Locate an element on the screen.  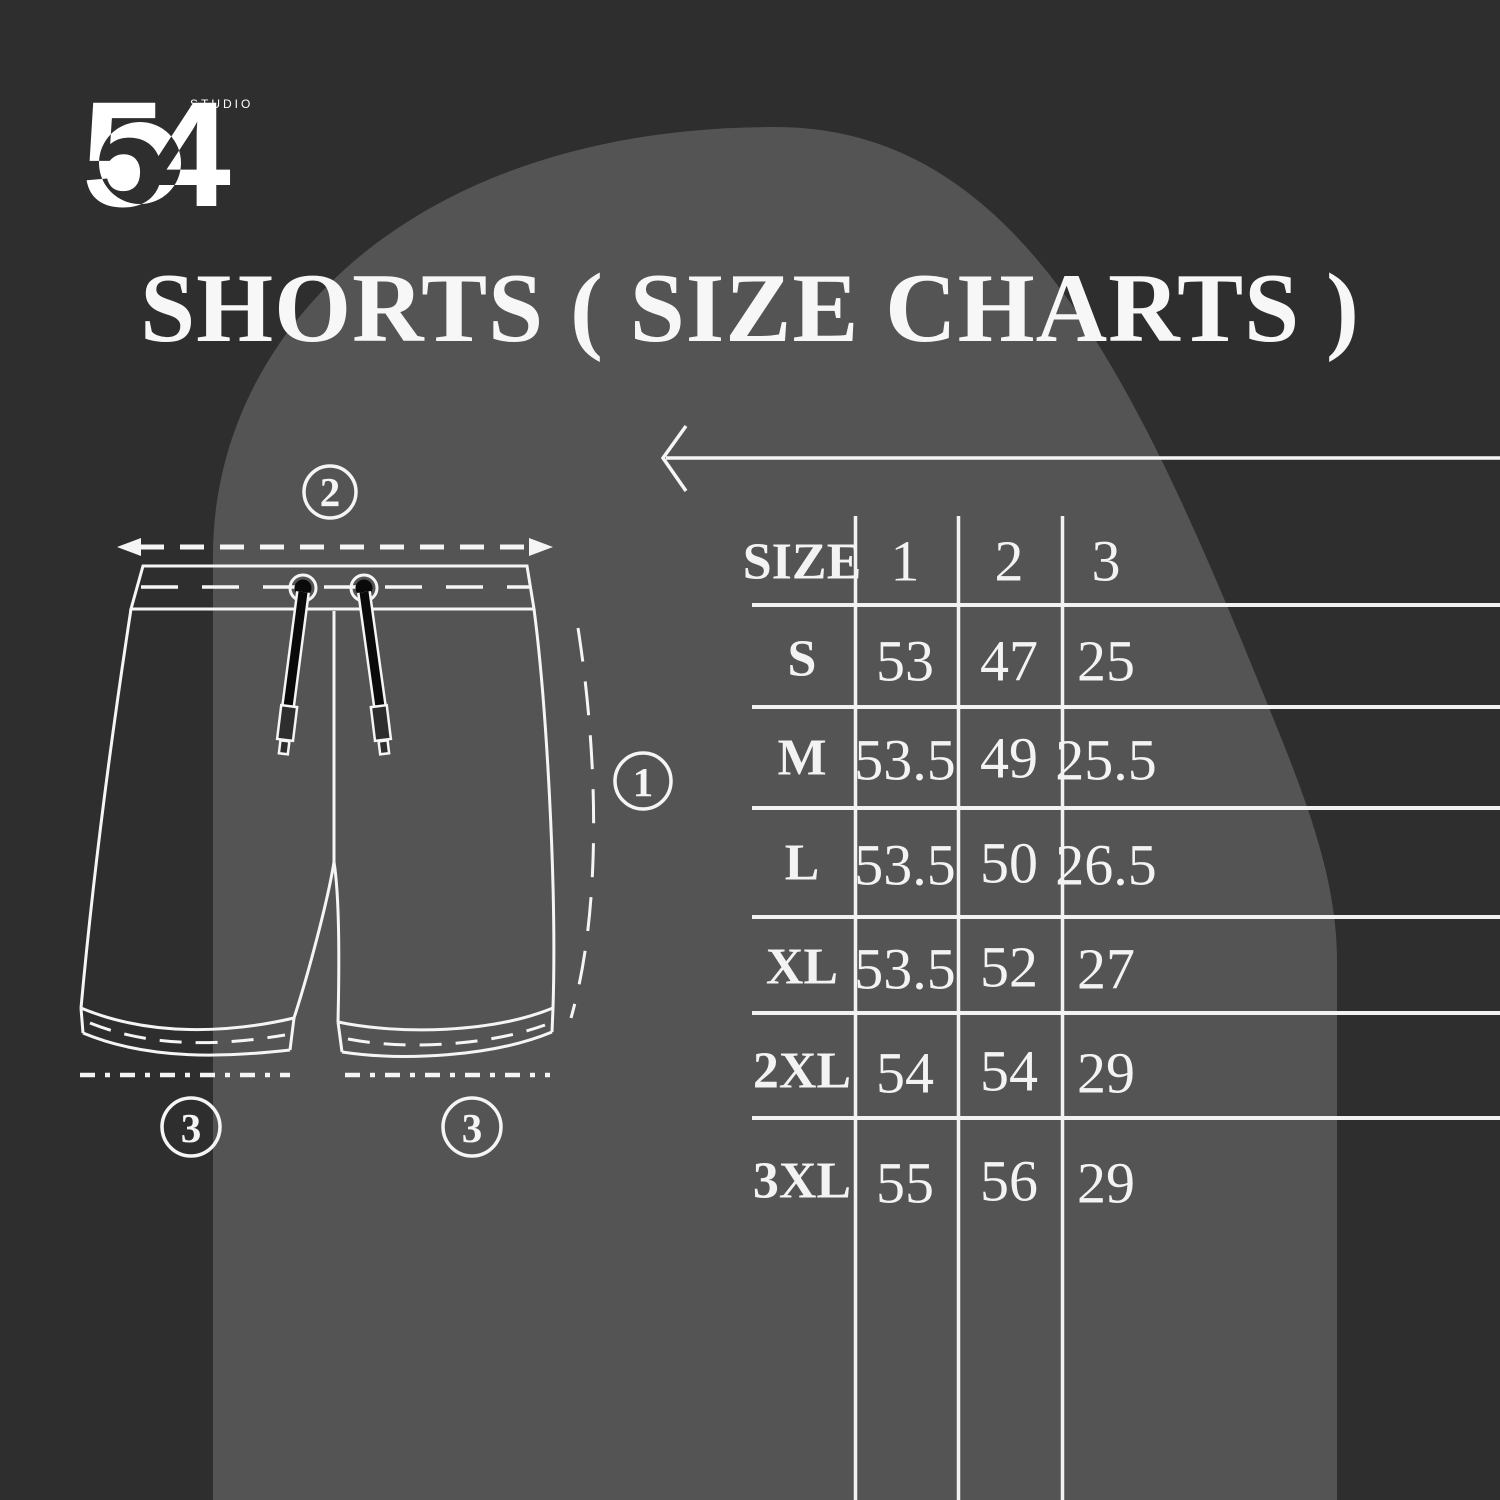
shorts-waistband is located at coordinates (332, 587).